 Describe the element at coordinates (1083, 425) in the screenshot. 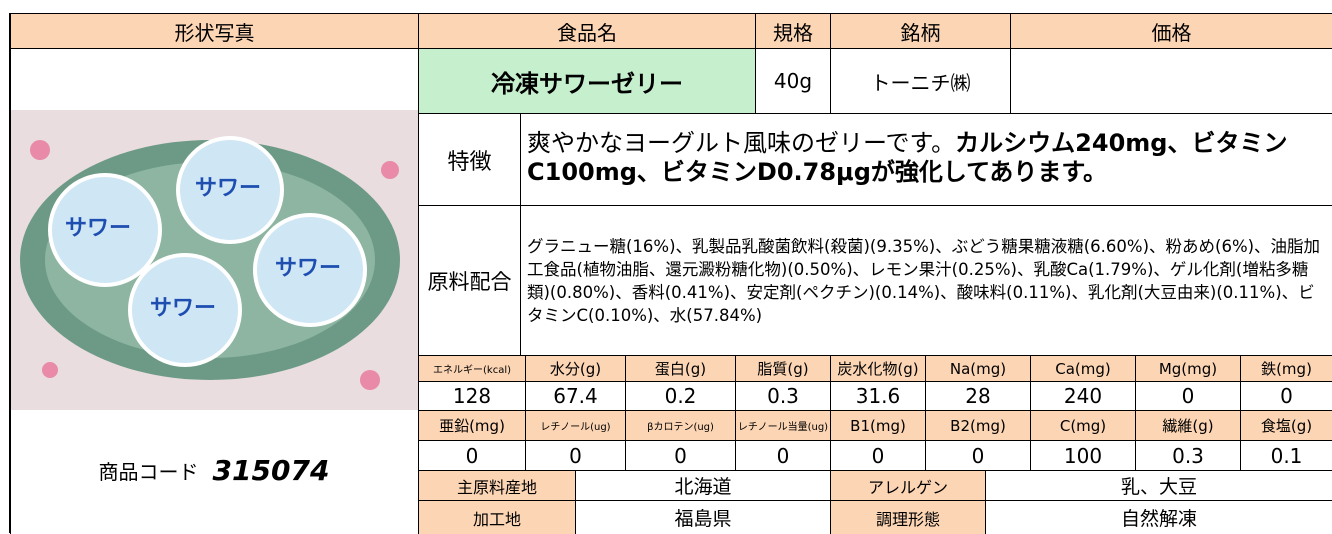

I see `table-cell: C(mg)` at that location.